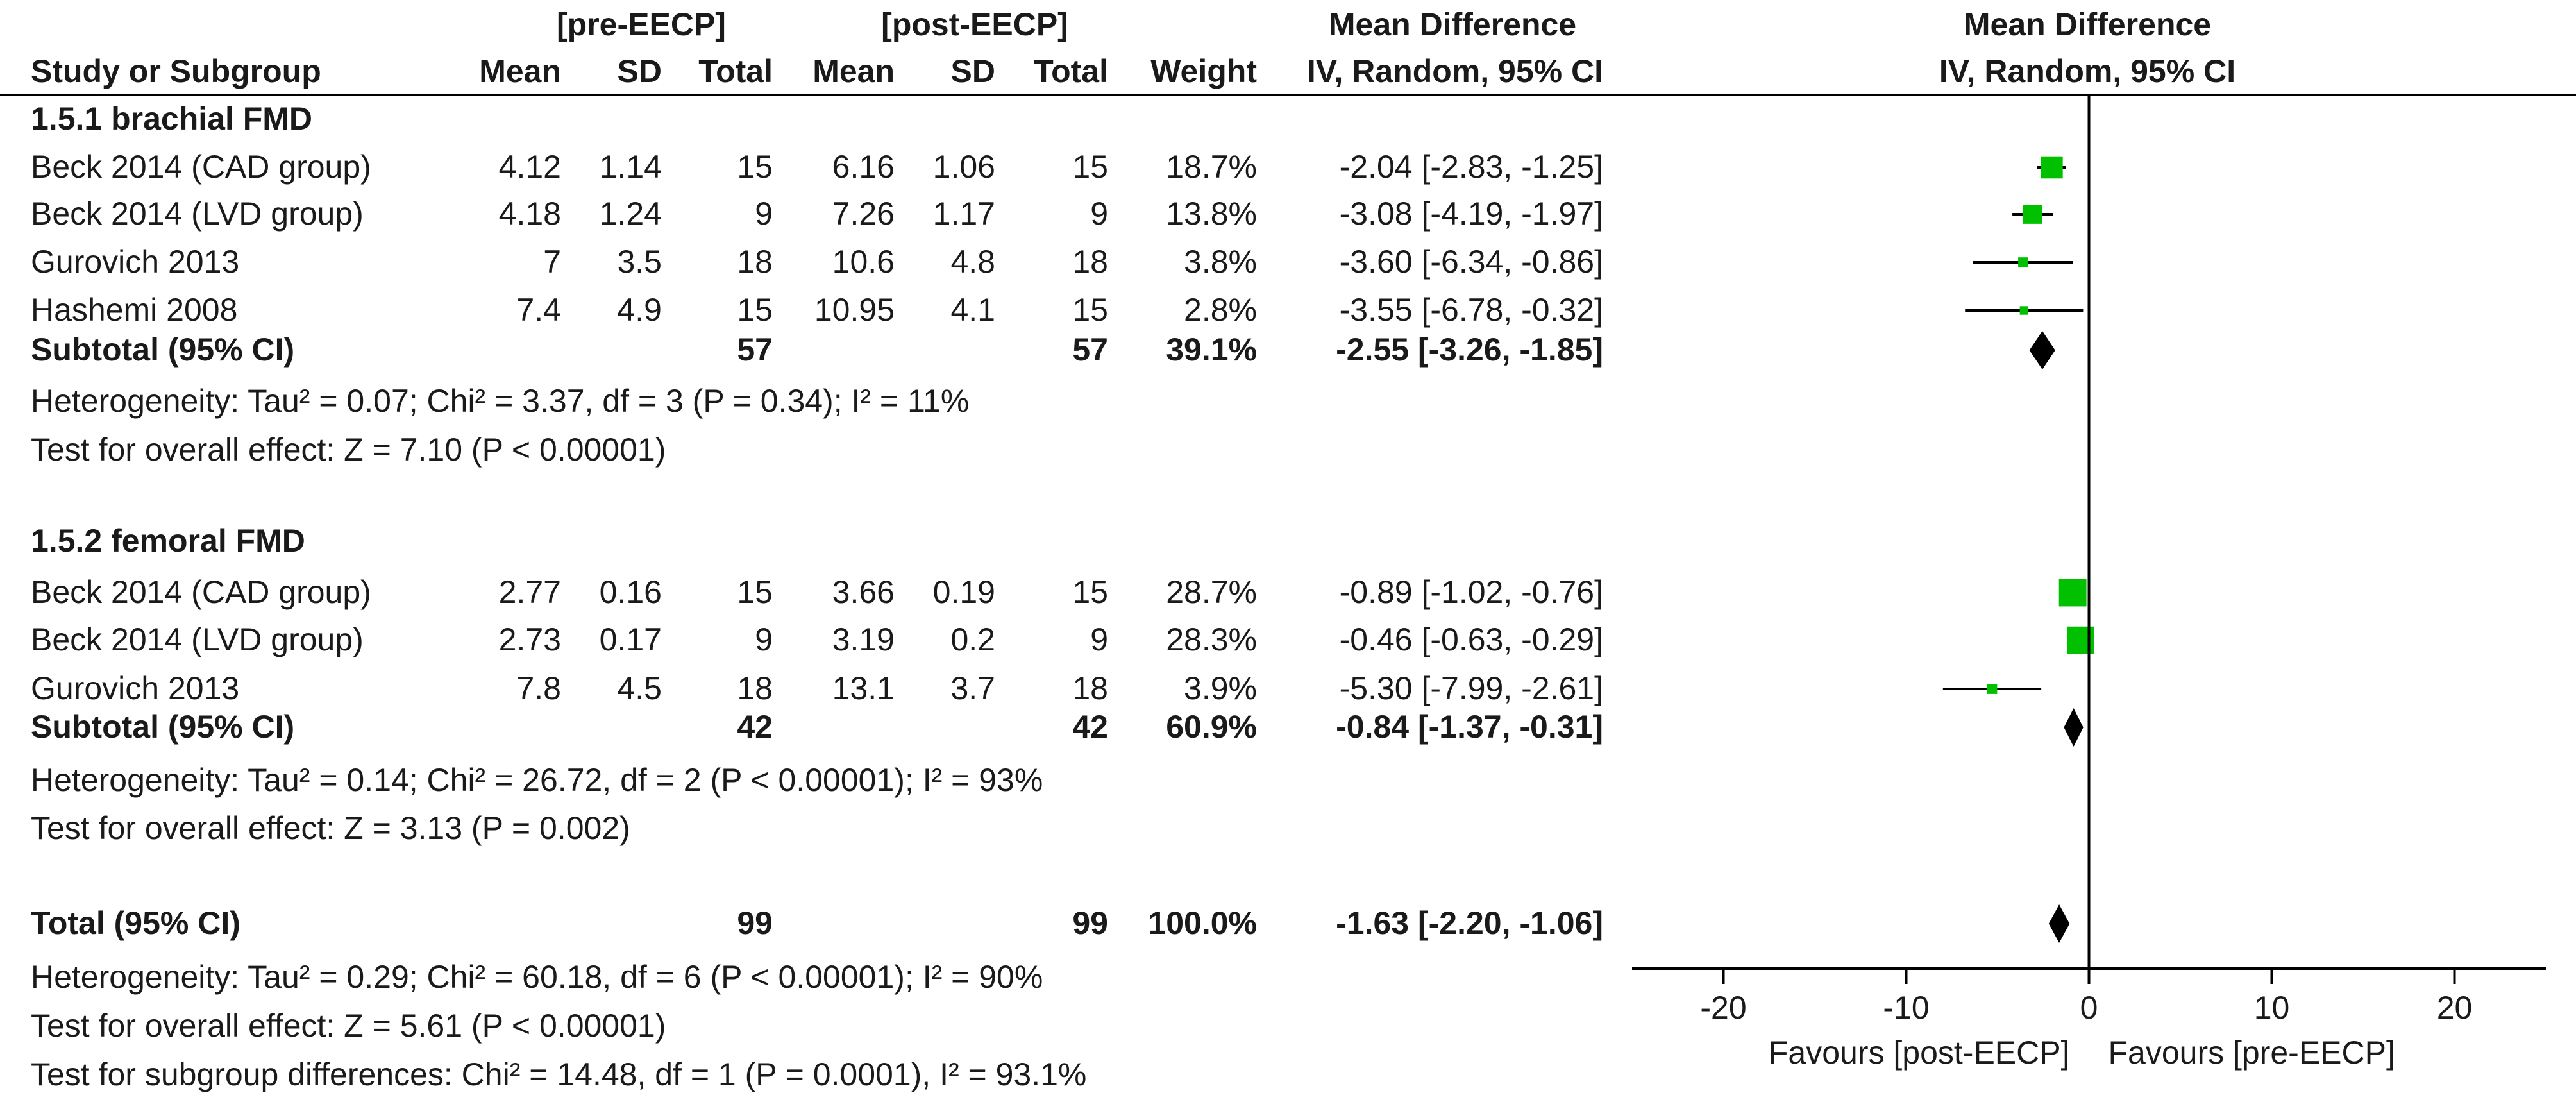 The image size is (2576, 1111). I want to click on total-diamond, so click(2059, 923).